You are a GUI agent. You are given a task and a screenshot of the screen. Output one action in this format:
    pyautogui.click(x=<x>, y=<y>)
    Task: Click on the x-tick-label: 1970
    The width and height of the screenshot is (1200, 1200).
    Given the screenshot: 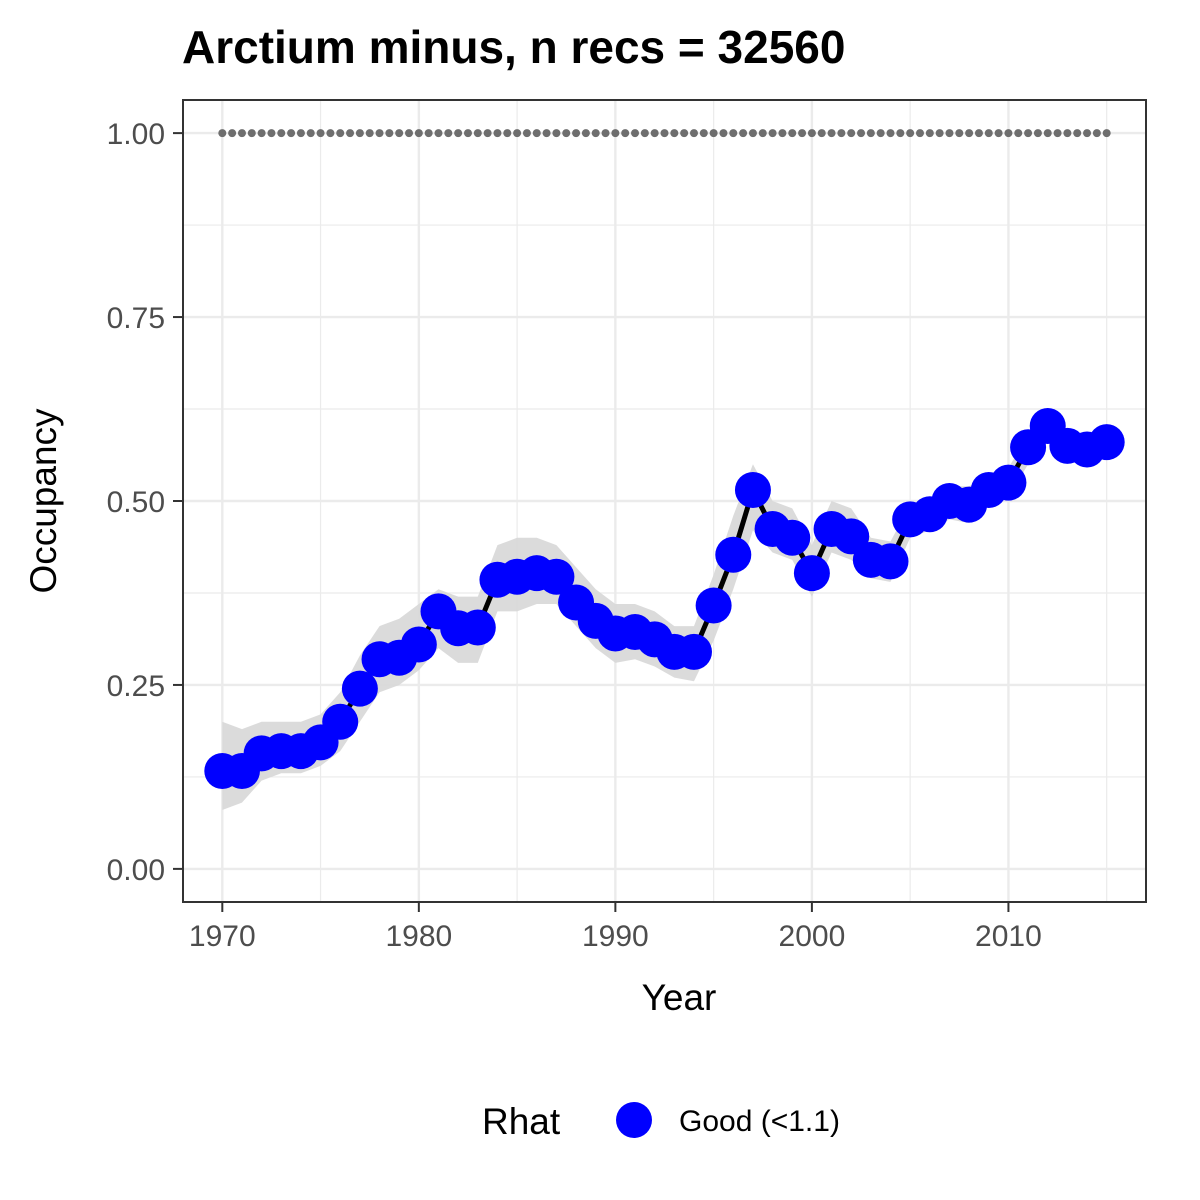 What is the action you would take?
    pyautogui.click(x=222, y=936)
    